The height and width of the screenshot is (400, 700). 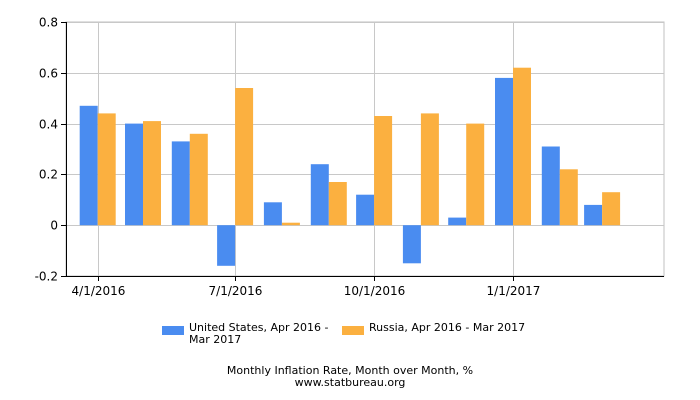 I want to click on y-tick-label: 0.4, so click(x=48, y=125).